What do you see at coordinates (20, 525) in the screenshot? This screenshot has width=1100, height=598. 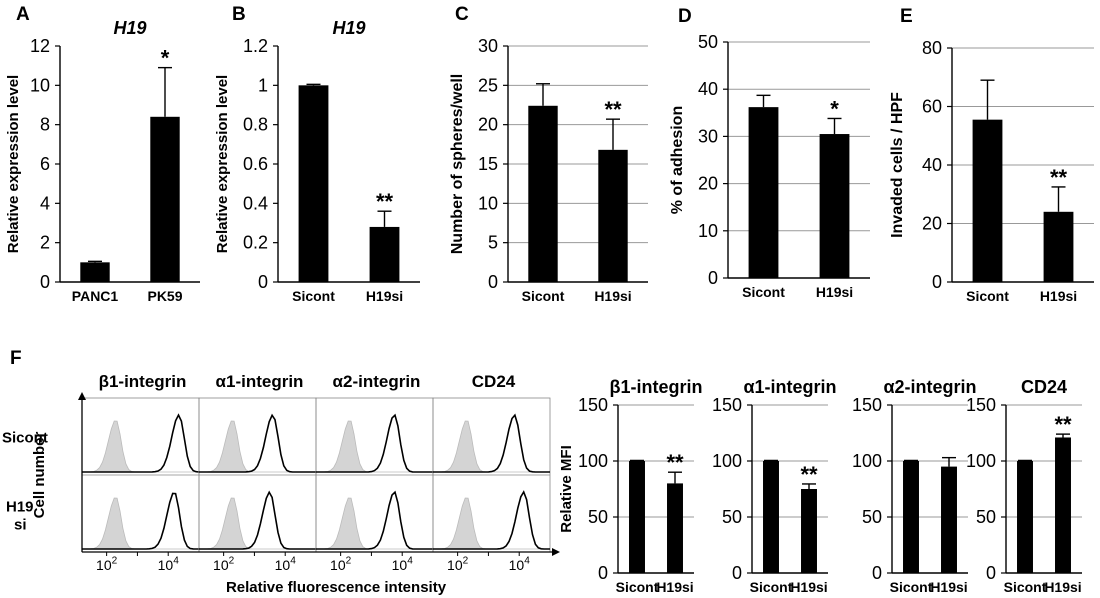 I see `row-label-h19si-line2: si` at bounding box center [20, 525].